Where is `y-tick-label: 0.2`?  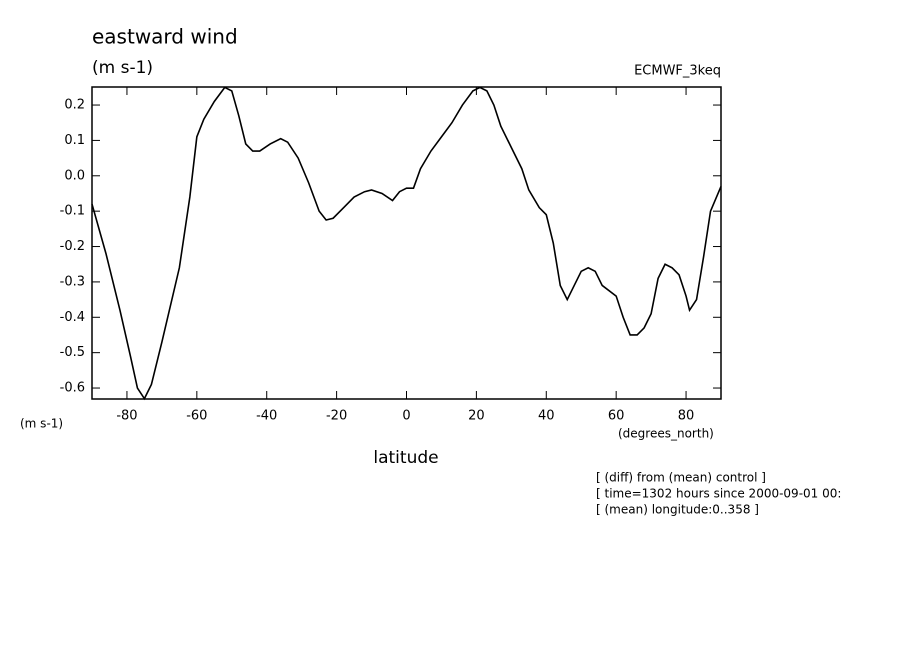
y-tick-label: 0.2 is located at coordinates (74, 105).